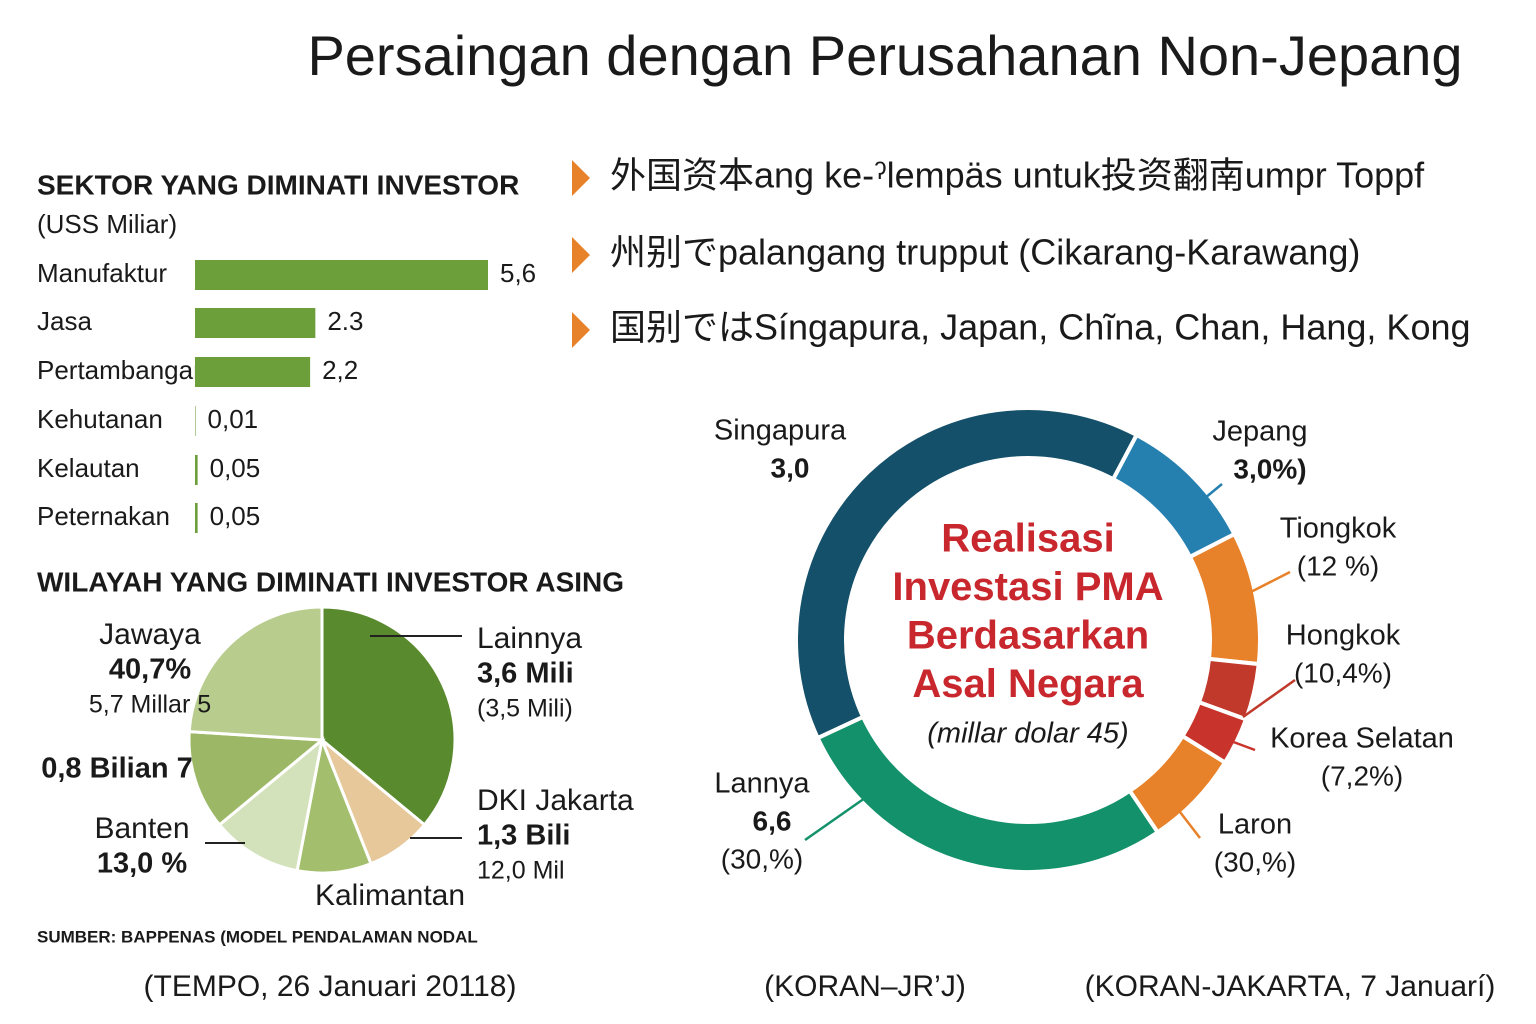  What do you see at coordinates (142, 864) in the screenshot?
I see `pie-value-label: 13,0 %` at bounding box center [142, 864].